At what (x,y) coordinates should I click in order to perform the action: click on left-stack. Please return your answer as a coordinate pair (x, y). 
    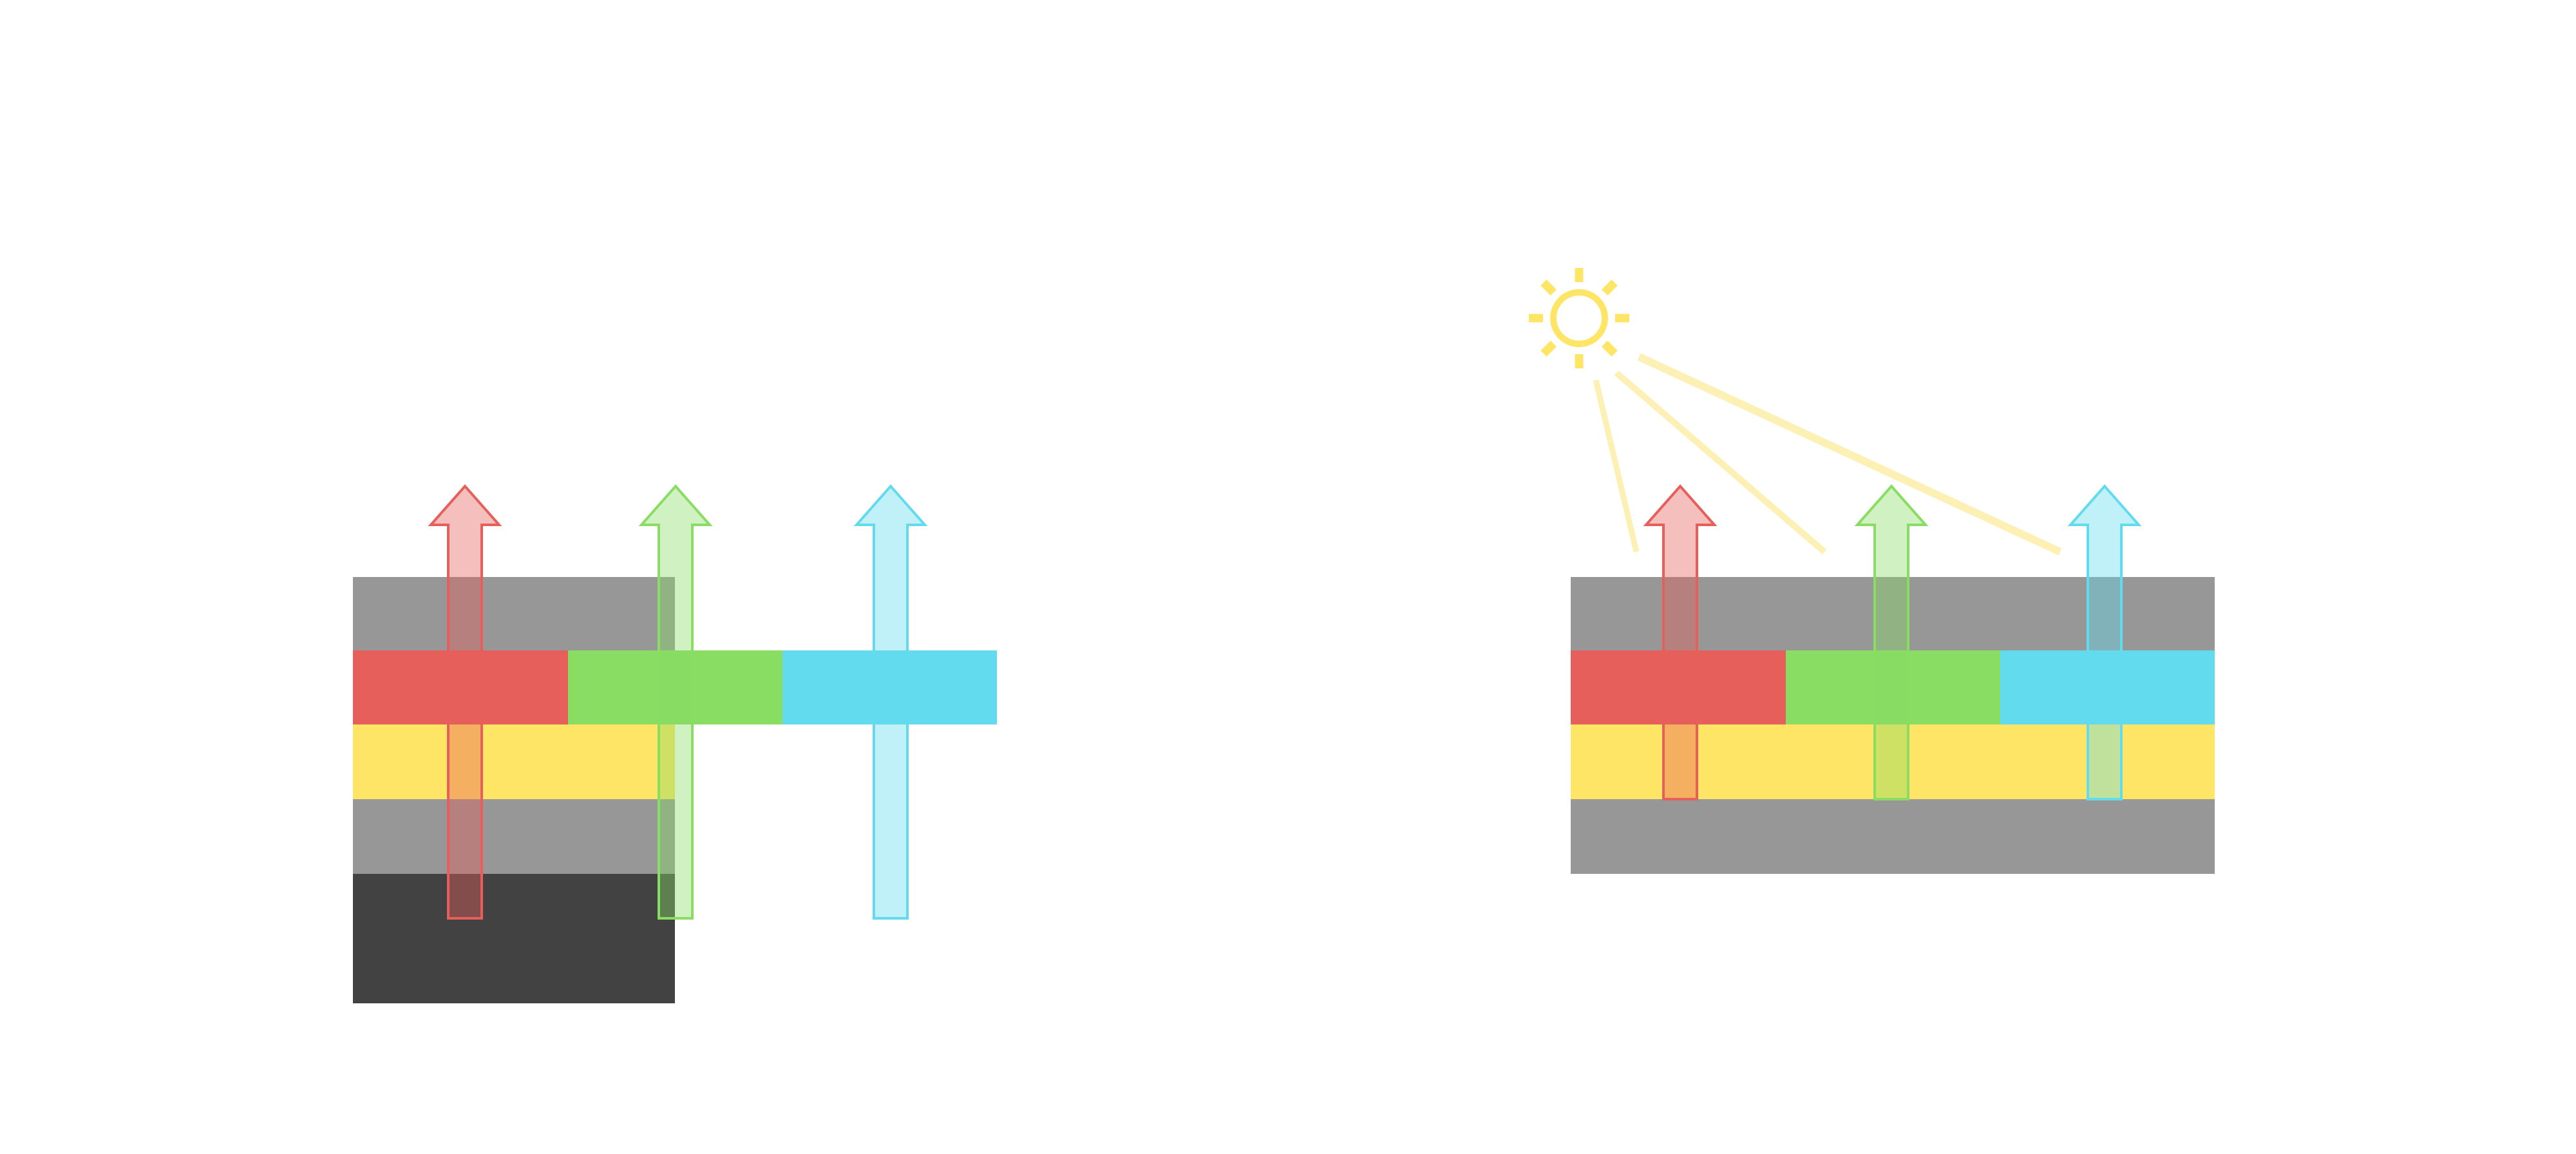
    Looking at the image, I should click on (675, 790).